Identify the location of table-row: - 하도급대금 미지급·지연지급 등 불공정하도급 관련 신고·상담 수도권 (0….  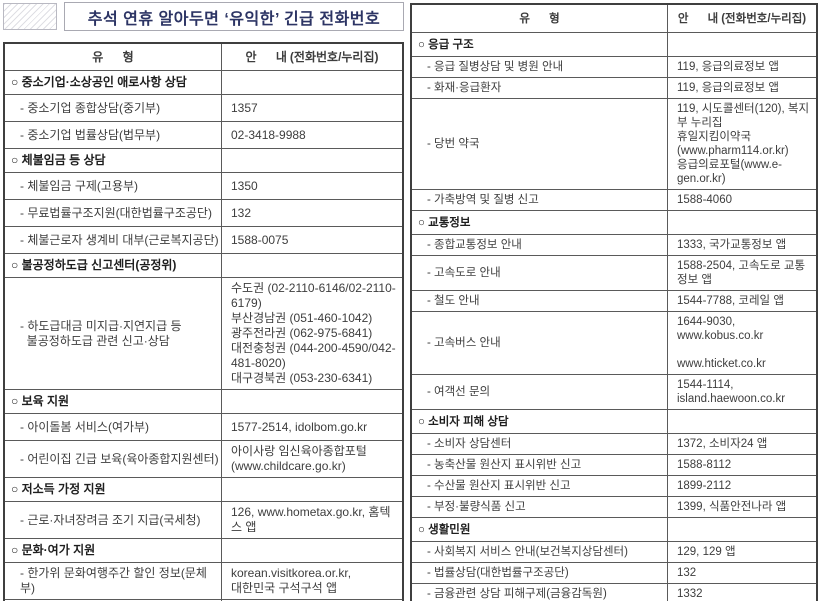
(203, 333).